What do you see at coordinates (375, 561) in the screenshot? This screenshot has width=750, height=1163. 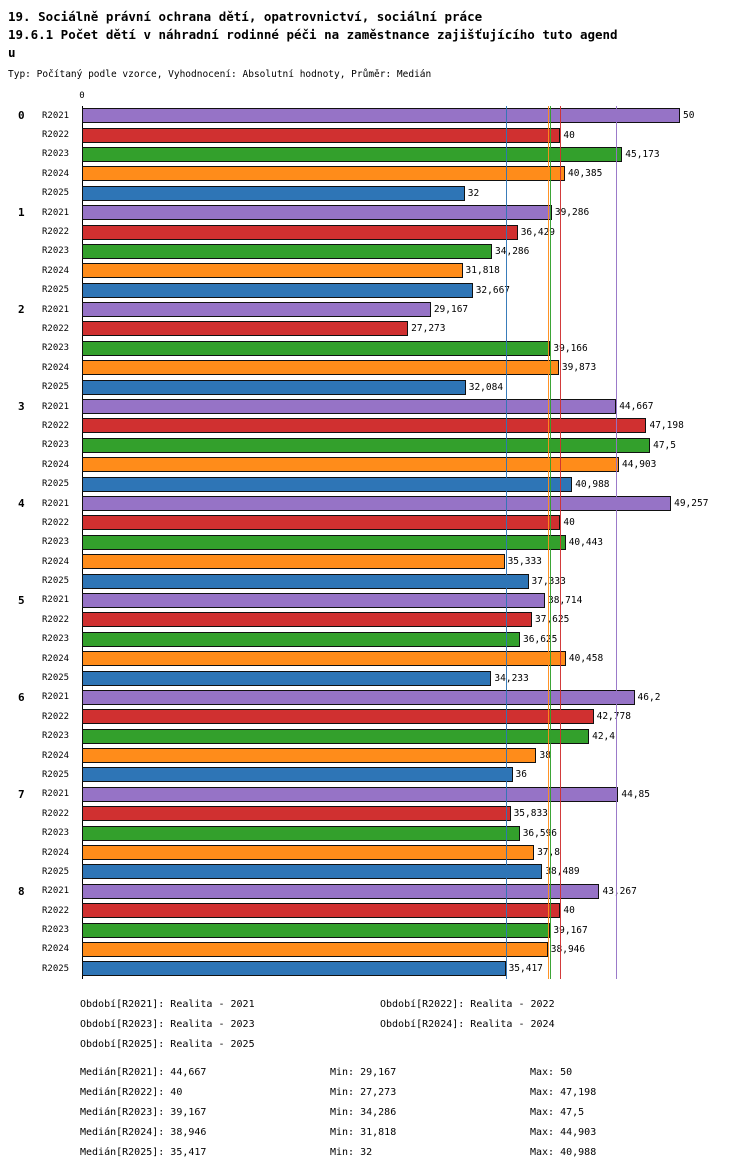 I see `chart-row: R2024 35,333` at bounding box center [375, 561].